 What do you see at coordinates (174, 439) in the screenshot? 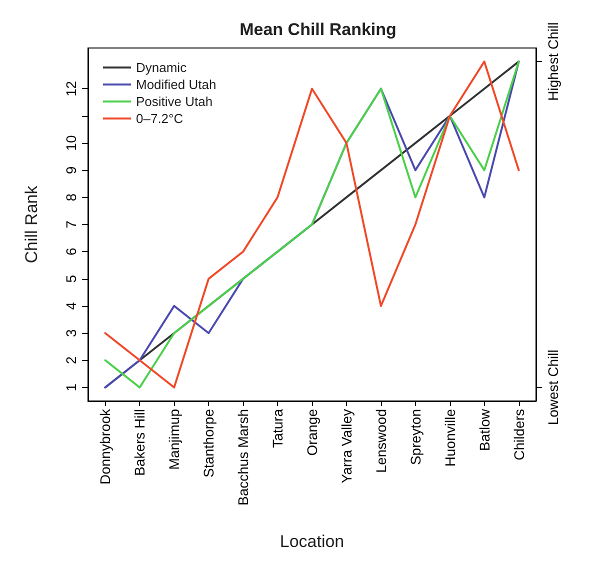
I see `x-tick-label: Manjimup` at bounding box center [174, 439].